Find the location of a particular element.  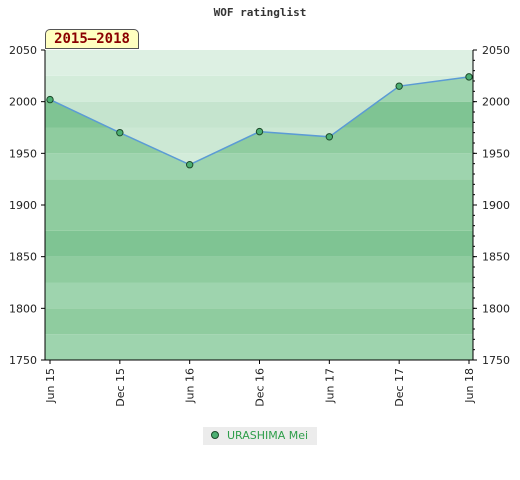

y-tick-label-left: 1850 is located at coordinates (23, 257).